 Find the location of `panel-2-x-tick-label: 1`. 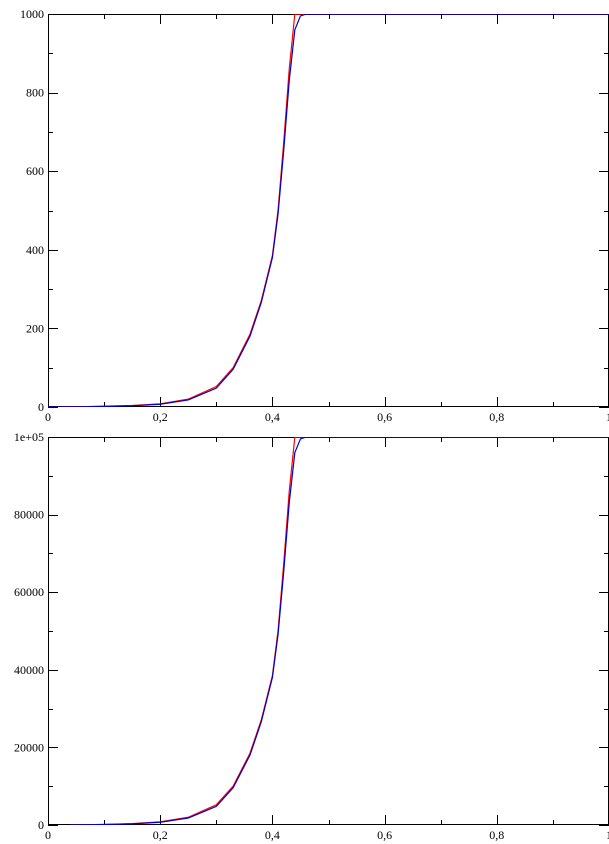

panel-2-x-tick-label: 1 is located at coordinates (607, 835).